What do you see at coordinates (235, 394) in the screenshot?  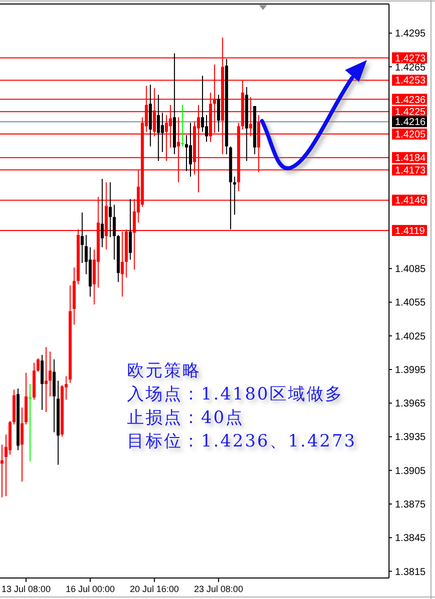 I see `annotation: 入场点：1.4180区域做多` at bounding box center [235, 394].